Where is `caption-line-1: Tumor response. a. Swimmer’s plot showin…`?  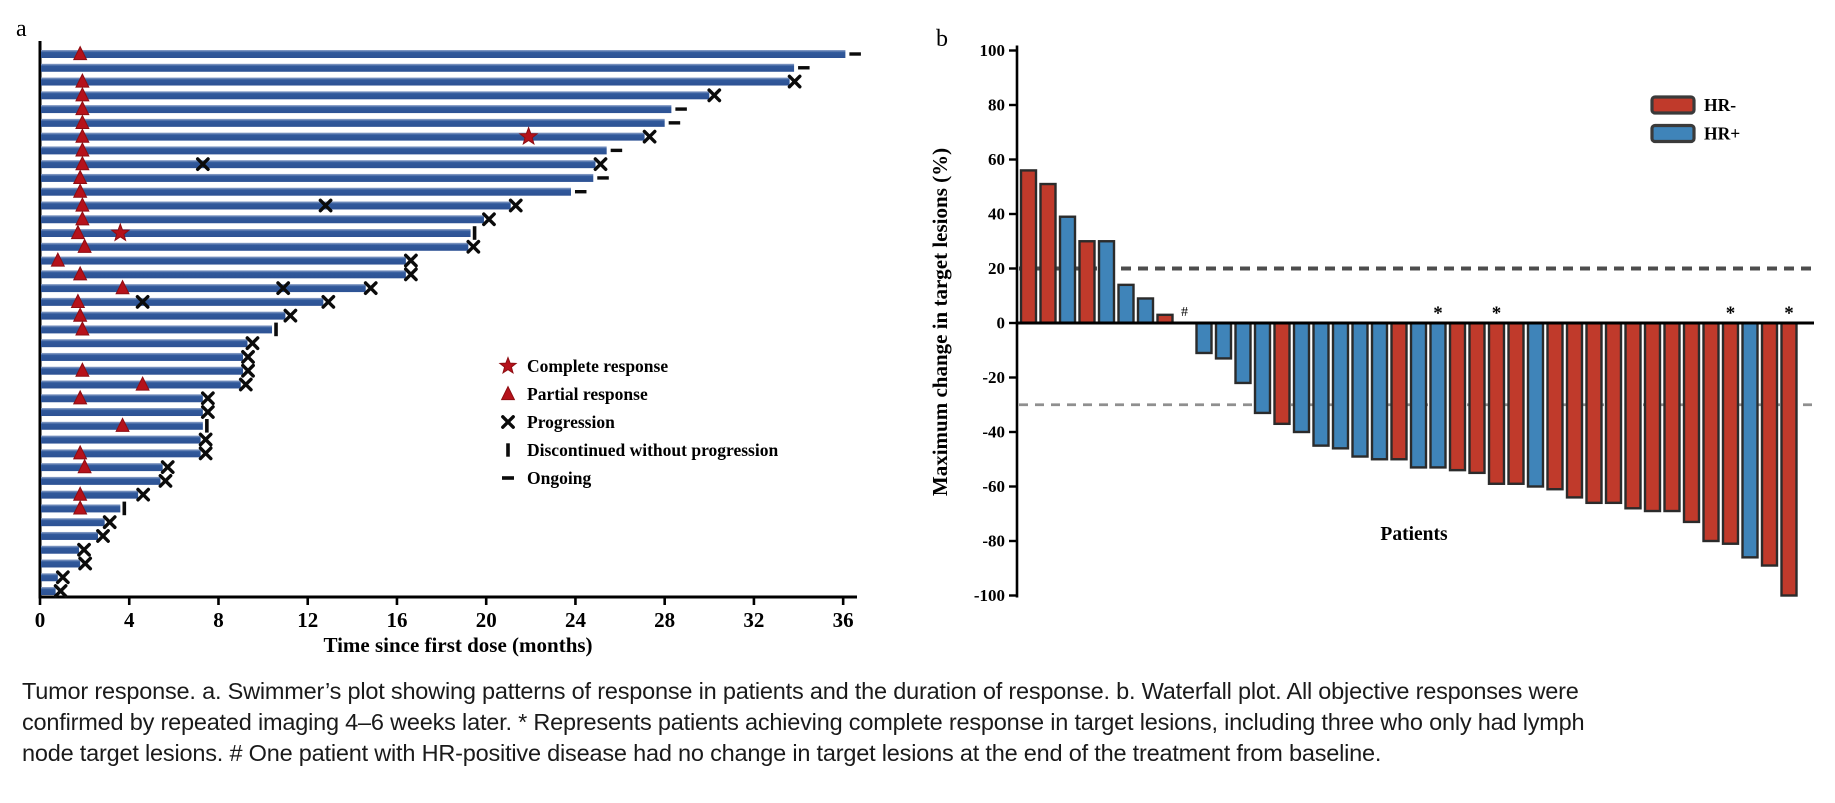 caption-line-1: Tumor response. a. Swimmer’s plot showin… is located at coordinates (800, 691).